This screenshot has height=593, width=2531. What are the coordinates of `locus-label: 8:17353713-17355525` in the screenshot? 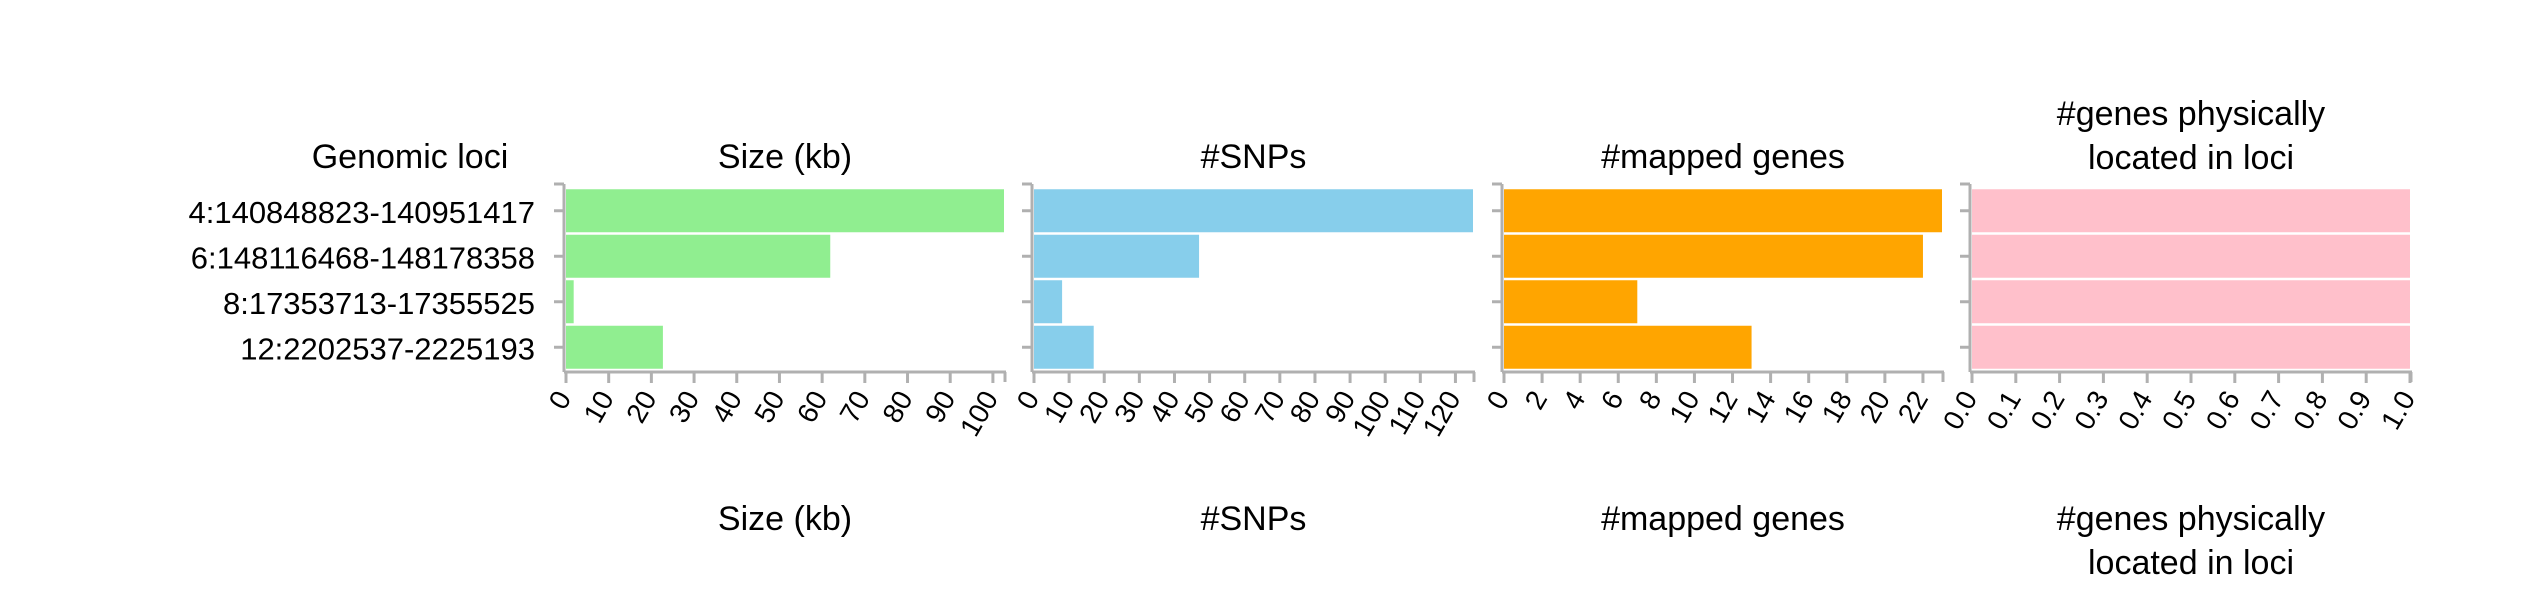 It's located at (379, 303).